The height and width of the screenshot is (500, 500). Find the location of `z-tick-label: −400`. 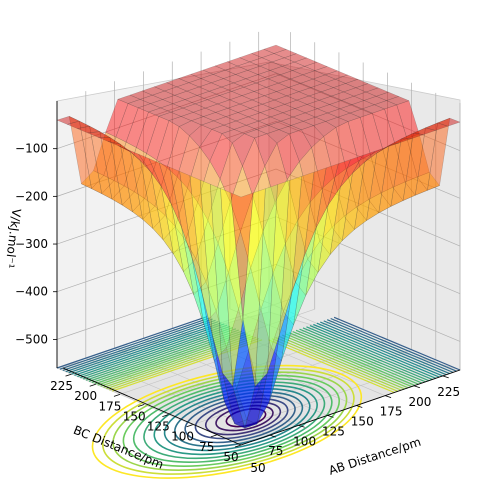

z-tick-label: −400 is located at coordinates (31, 292).